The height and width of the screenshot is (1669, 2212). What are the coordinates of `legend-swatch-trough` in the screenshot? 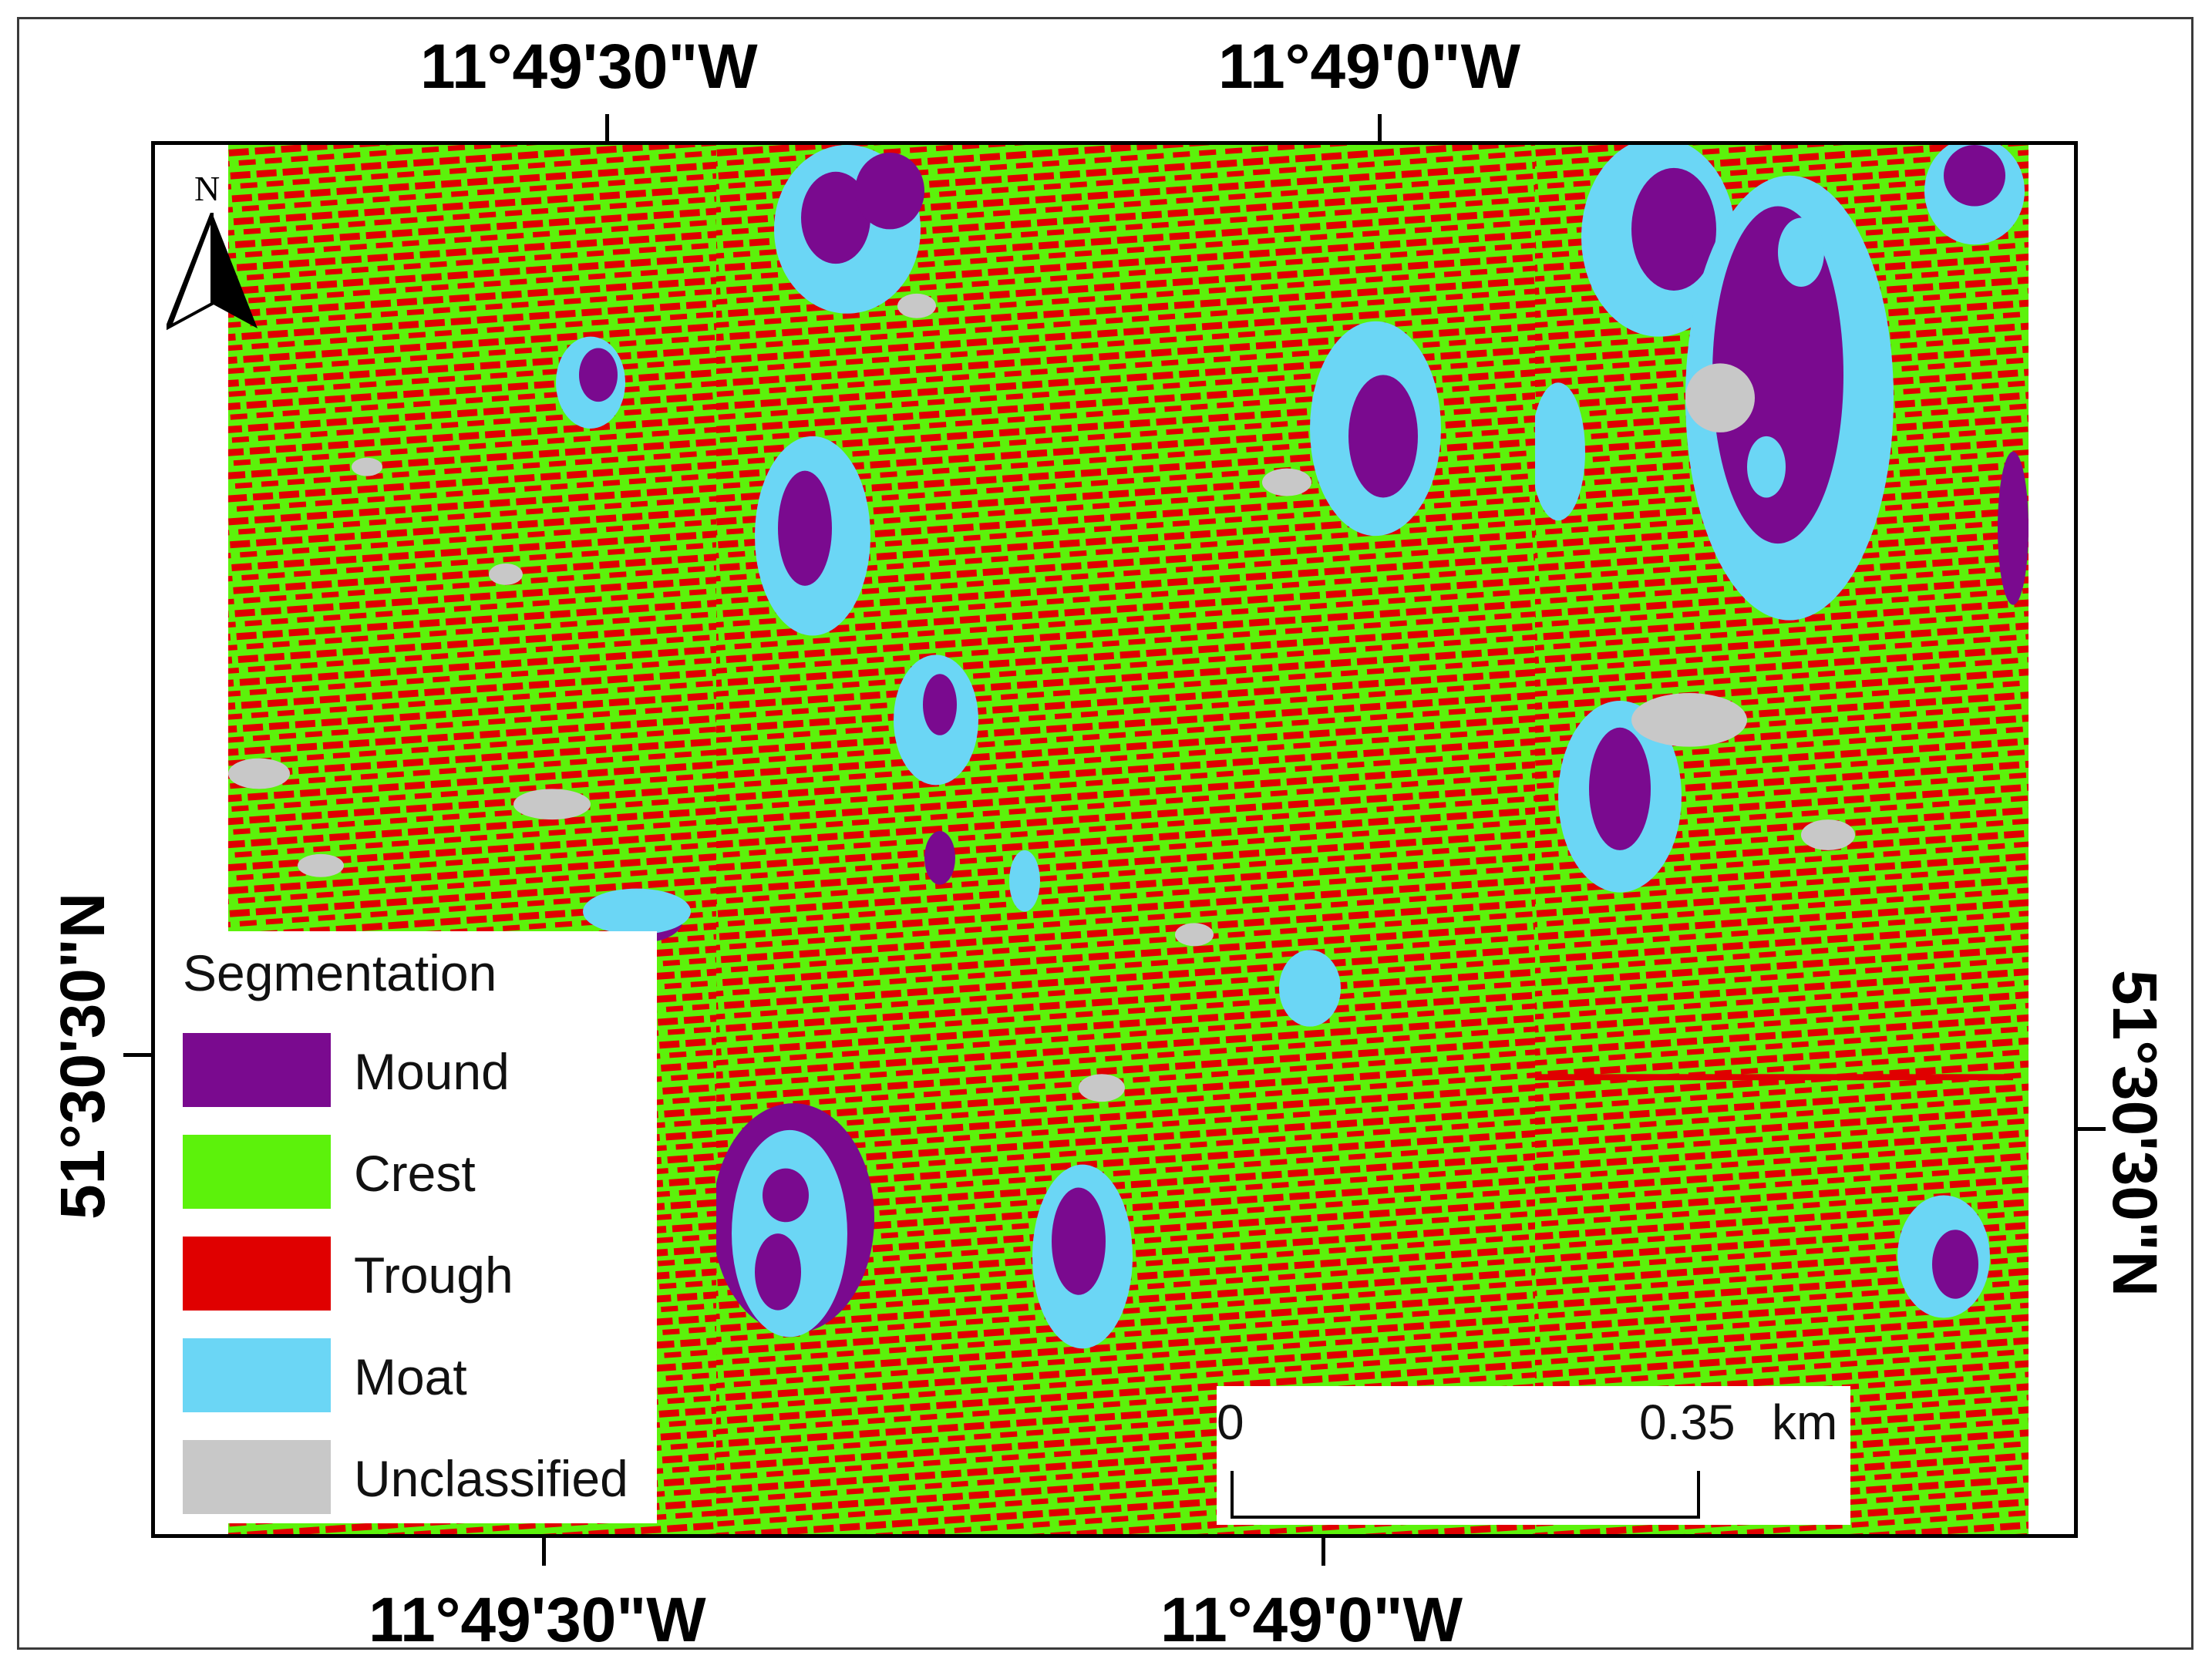 It's located at (257, 1274).